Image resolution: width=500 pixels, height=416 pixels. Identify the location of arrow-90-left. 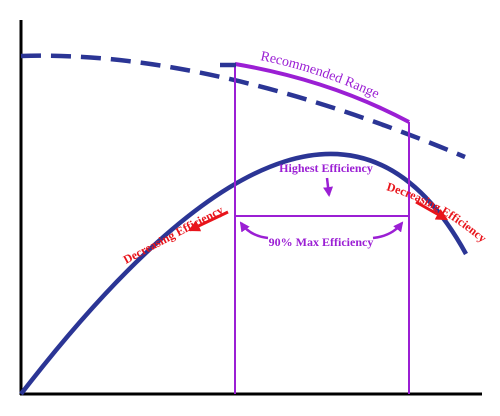
(254, 230).